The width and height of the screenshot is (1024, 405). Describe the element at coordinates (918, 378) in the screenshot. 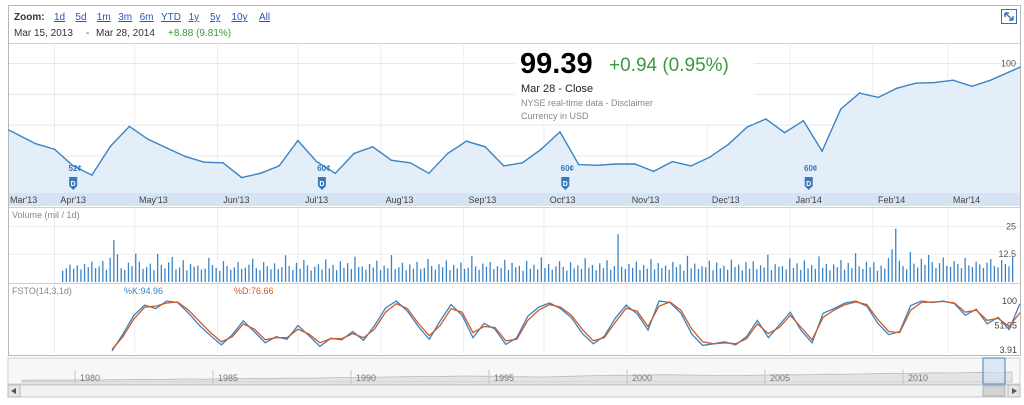

I see `navigator-tick-label: 2010` at that location.